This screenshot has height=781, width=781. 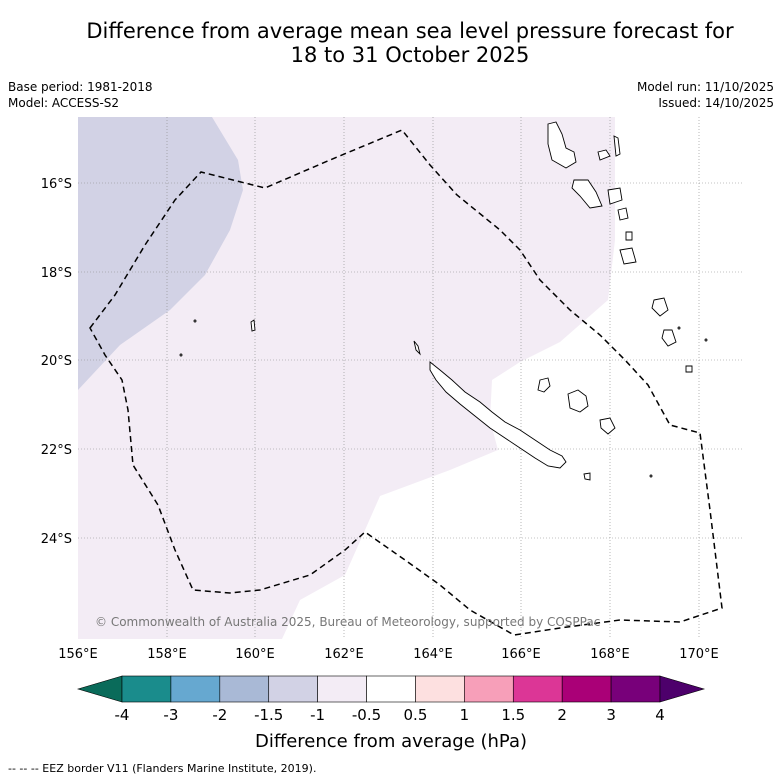 I want to click on colorbar-under-arrow, so click(x=99, y=689).